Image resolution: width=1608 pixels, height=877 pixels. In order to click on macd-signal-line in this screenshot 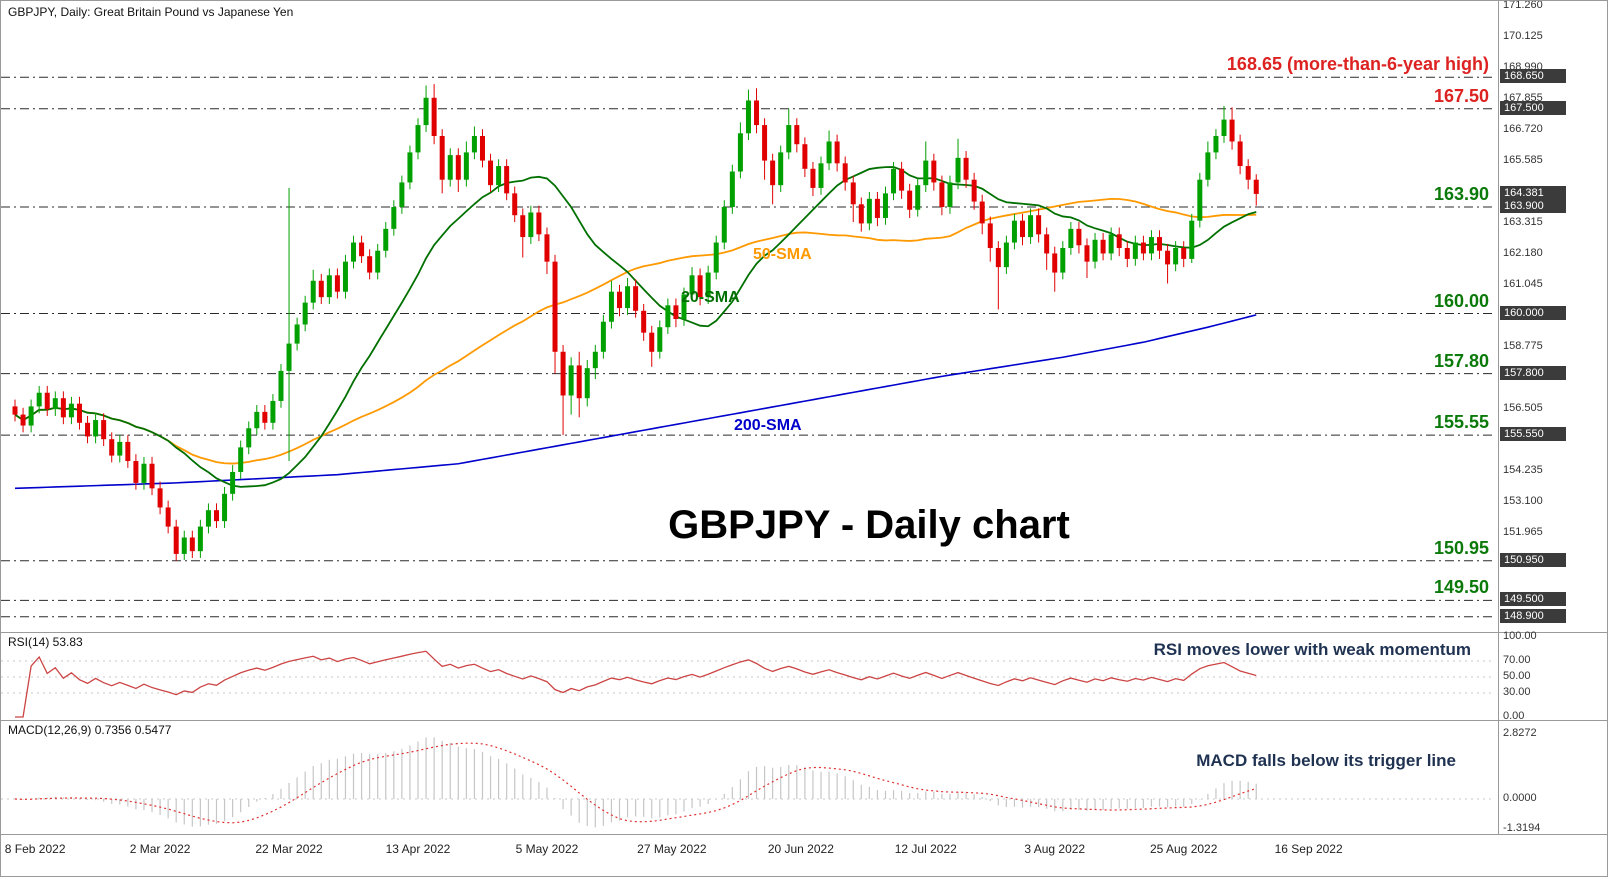, I will do `click(635, 783)`.